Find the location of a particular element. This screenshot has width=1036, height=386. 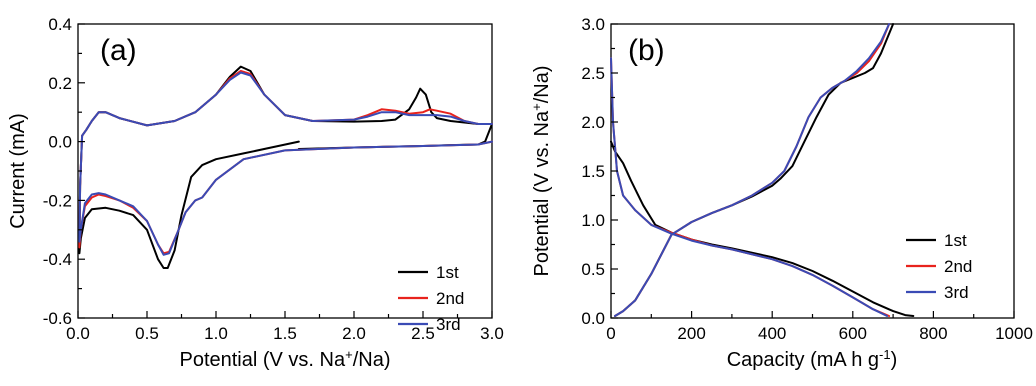

x-tick-label: 0.5 is located at coordinates (147, 333).